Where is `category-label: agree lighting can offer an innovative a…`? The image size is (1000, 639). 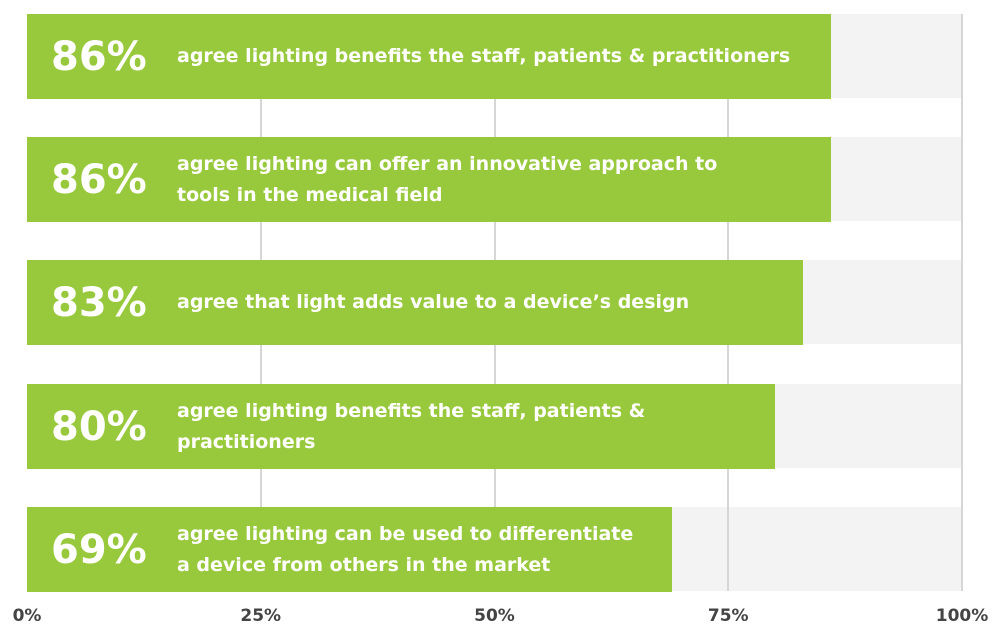
category-label: agree lighting can offer an innovative a… is located at coordinates (447, 180).